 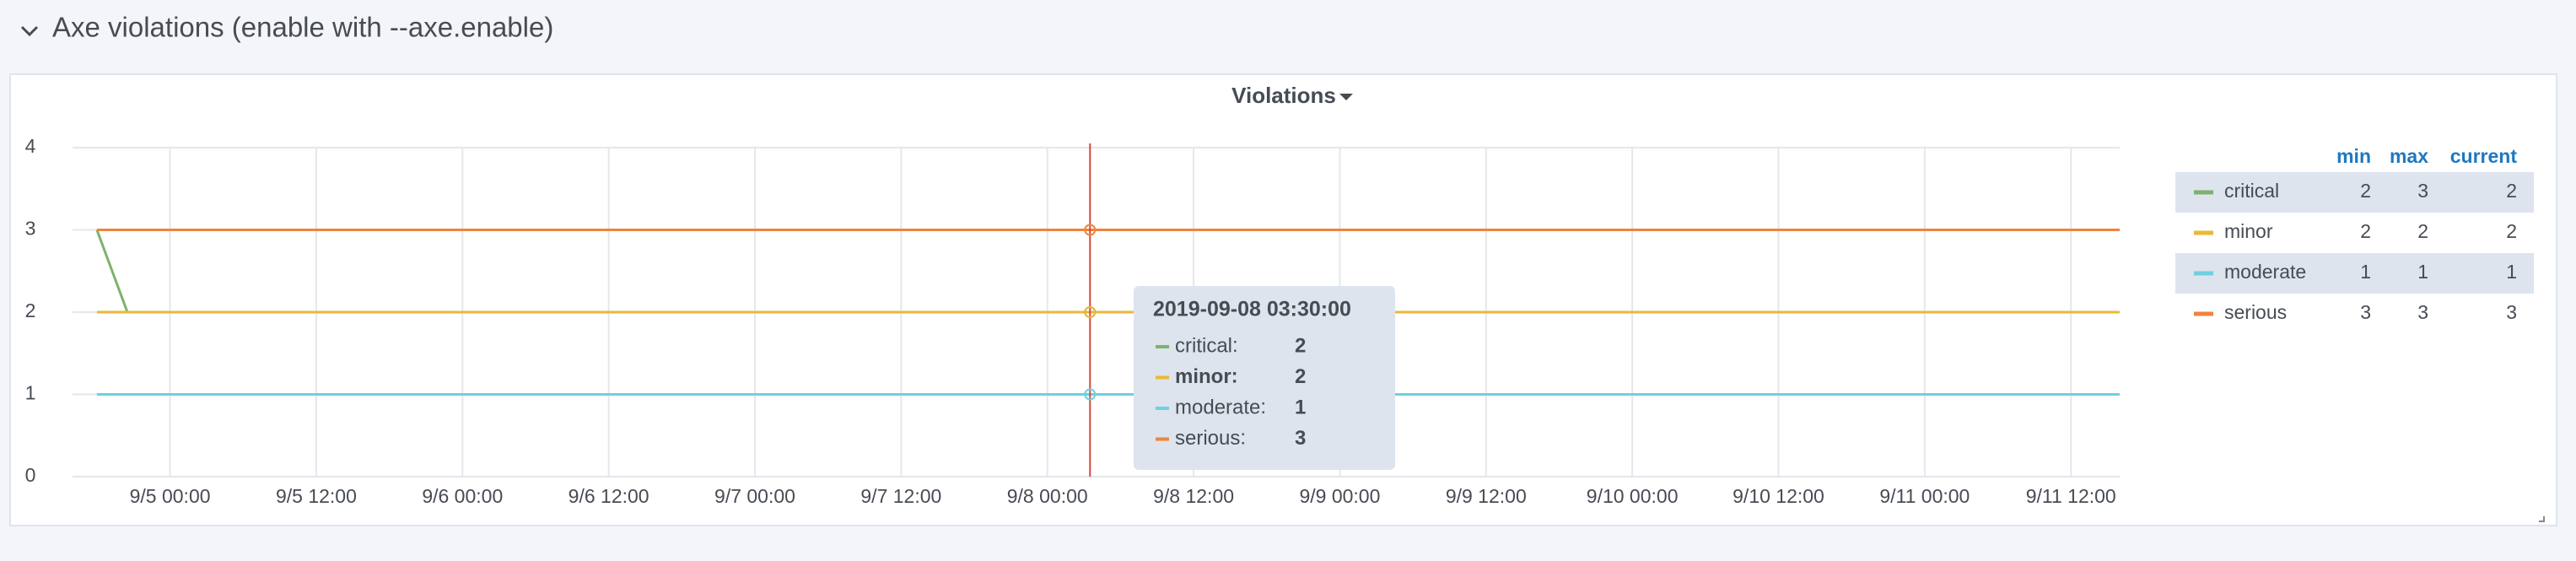 What do you see at coordinates (1206, 345) in the screenshot?
I see `tooltip-series-name: critical:` at bounding box center [1206, 345].